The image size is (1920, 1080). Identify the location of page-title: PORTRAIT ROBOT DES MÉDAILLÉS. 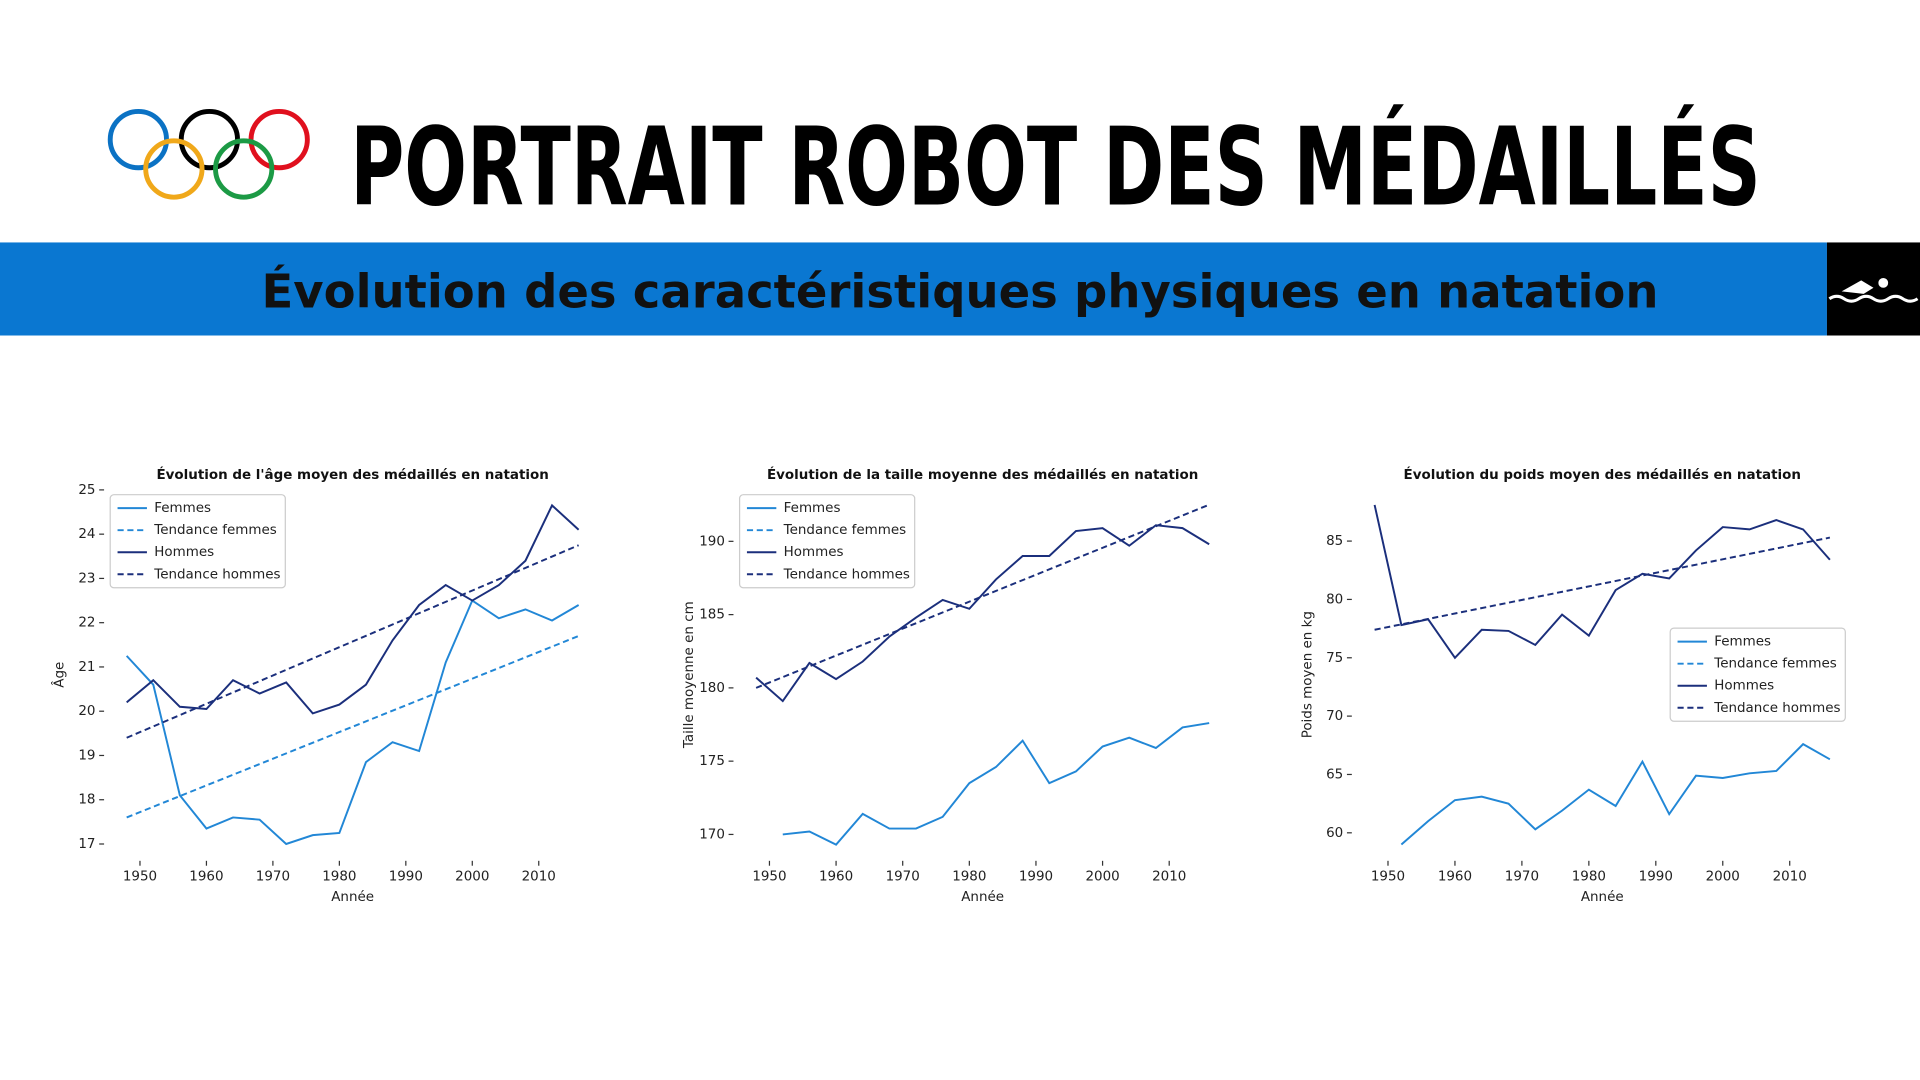
(1055, 167).